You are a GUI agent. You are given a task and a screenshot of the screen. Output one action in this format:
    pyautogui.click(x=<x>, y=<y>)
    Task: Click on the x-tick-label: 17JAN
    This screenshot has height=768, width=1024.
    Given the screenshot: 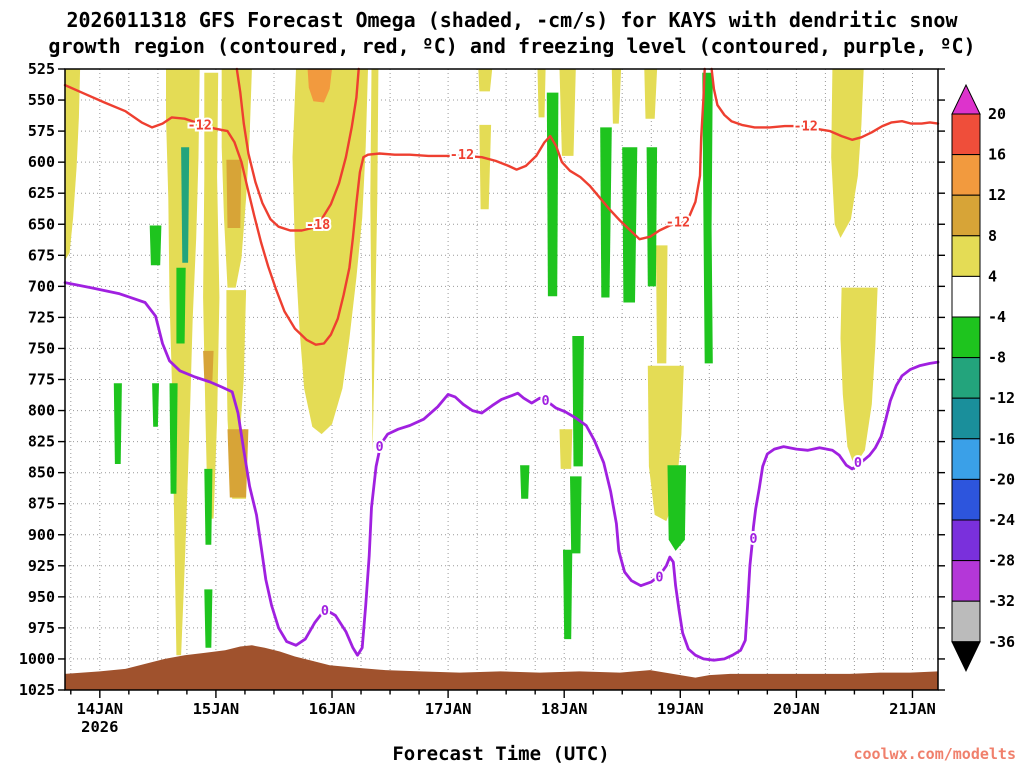 What is the action you would take?
    pyautogui.click(x=448, y=709)
    